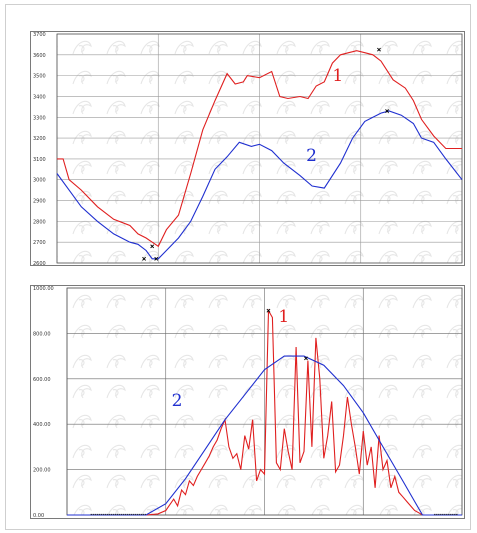 This screenshot has height=533, width=477. Describe the element at coordinates (39, 181) in the screenshot. I see `y-tick-label: 3000` at that location.